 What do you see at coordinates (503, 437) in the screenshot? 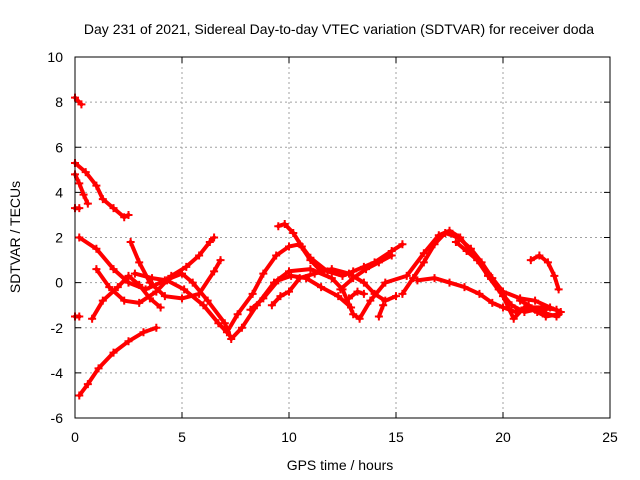
I see `x-tick-label: 20` at bounding box center [503, 437].